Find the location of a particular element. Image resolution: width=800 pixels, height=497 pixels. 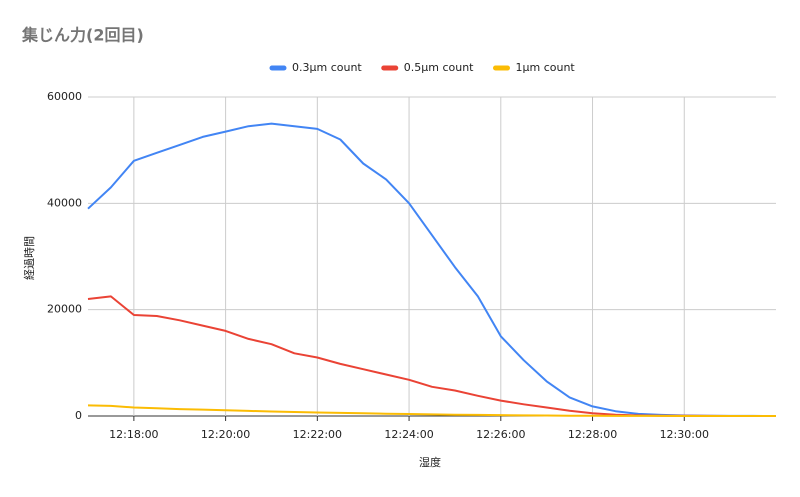

x-tick-label: 12:20:00 is located at coordinates (225, 434).